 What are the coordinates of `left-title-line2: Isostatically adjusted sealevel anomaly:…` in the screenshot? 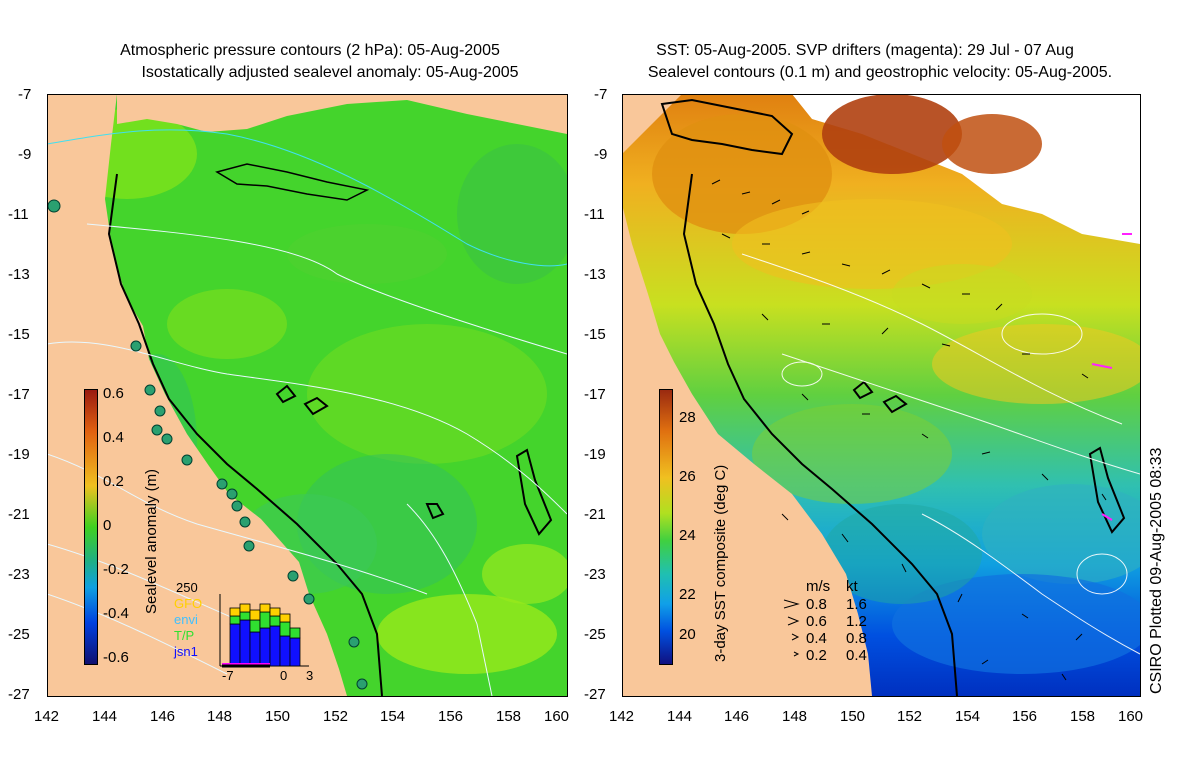 It's located at (330, 72).